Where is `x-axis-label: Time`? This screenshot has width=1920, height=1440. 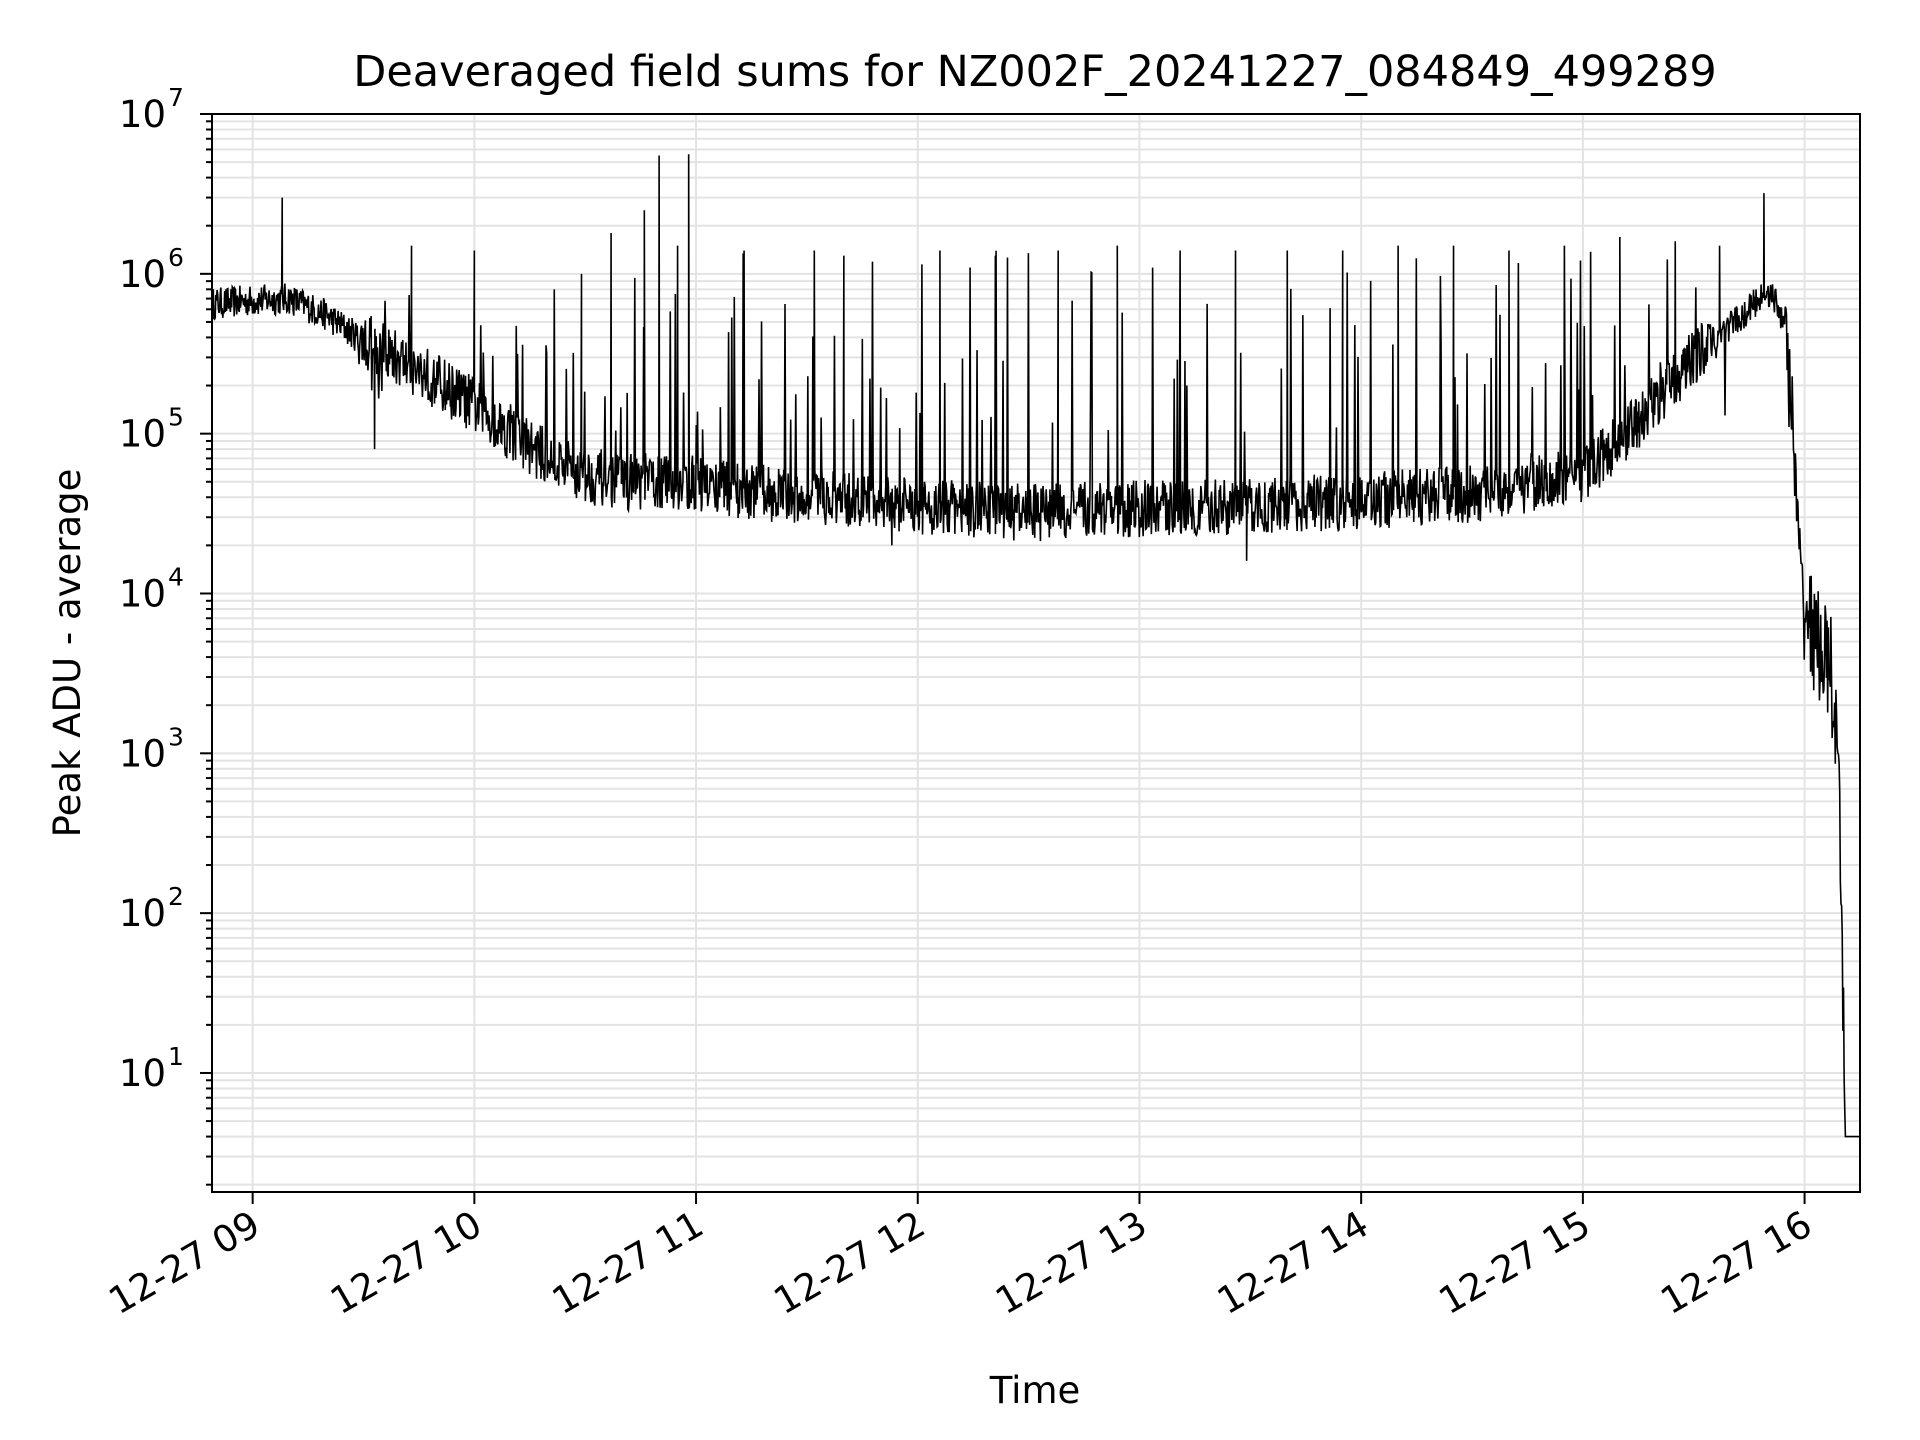 x-axis-label: Time is located at coordinates (1035, 1390).